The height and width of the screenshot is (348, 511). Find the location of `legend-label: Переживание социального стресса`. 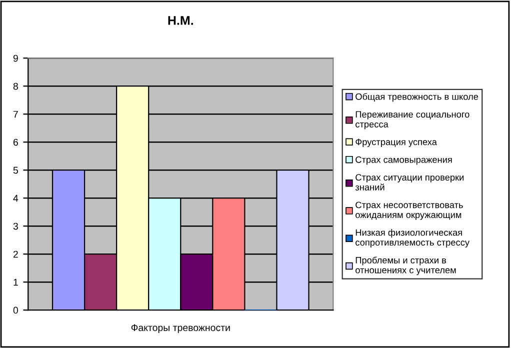

legend-label: Переживание социального стресса is located at coordinates (413, 120).